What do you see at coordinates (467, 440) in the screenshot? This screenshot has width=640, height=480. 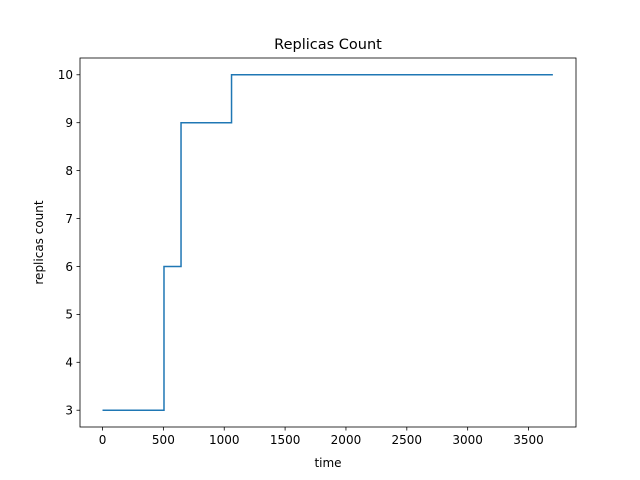 I see `x-tick-label: 3000` at bounding box center [467, 440].